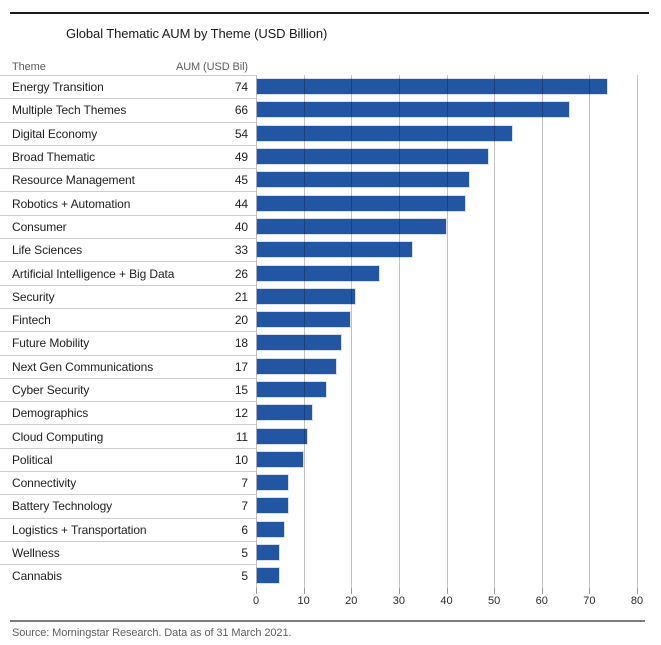  I want to click on theme-label: Energy Transition, so click(58, 87).